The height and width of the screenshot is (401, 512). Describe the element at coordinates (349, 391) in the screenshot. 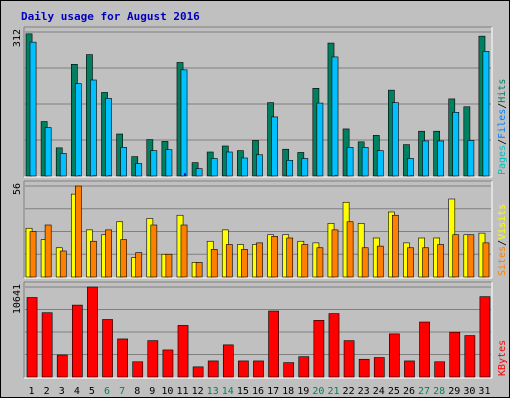

I see `day-label-22: 22` at that location.